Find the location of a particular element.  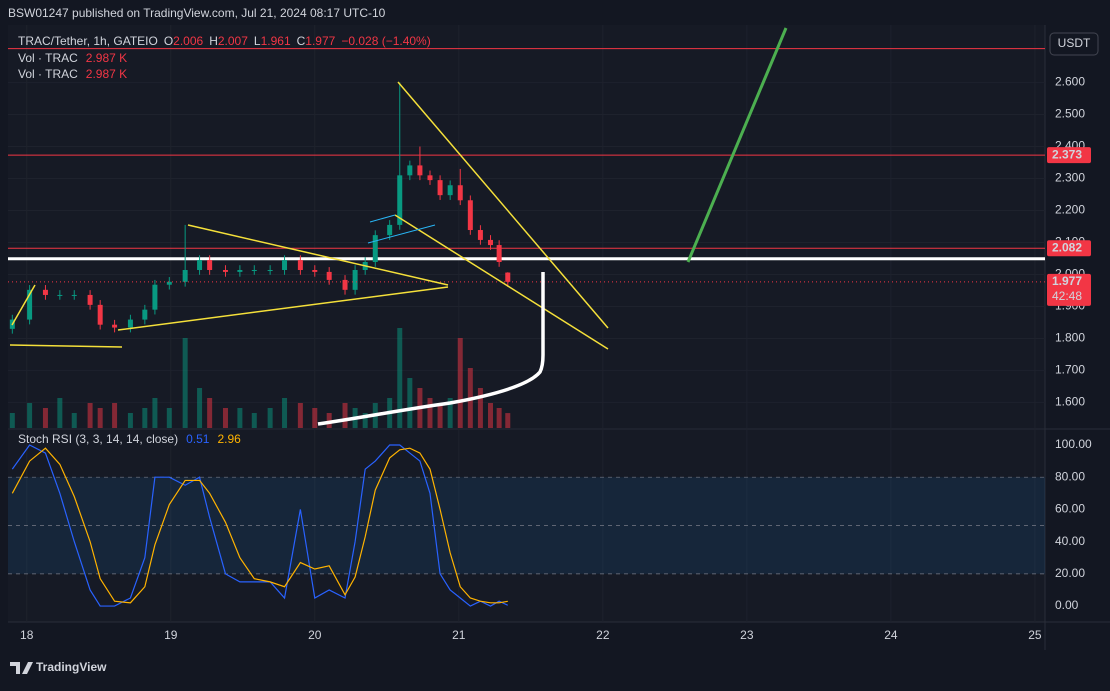

stoch-tick-label: 80.00 is located at coordinates (1070, 476).